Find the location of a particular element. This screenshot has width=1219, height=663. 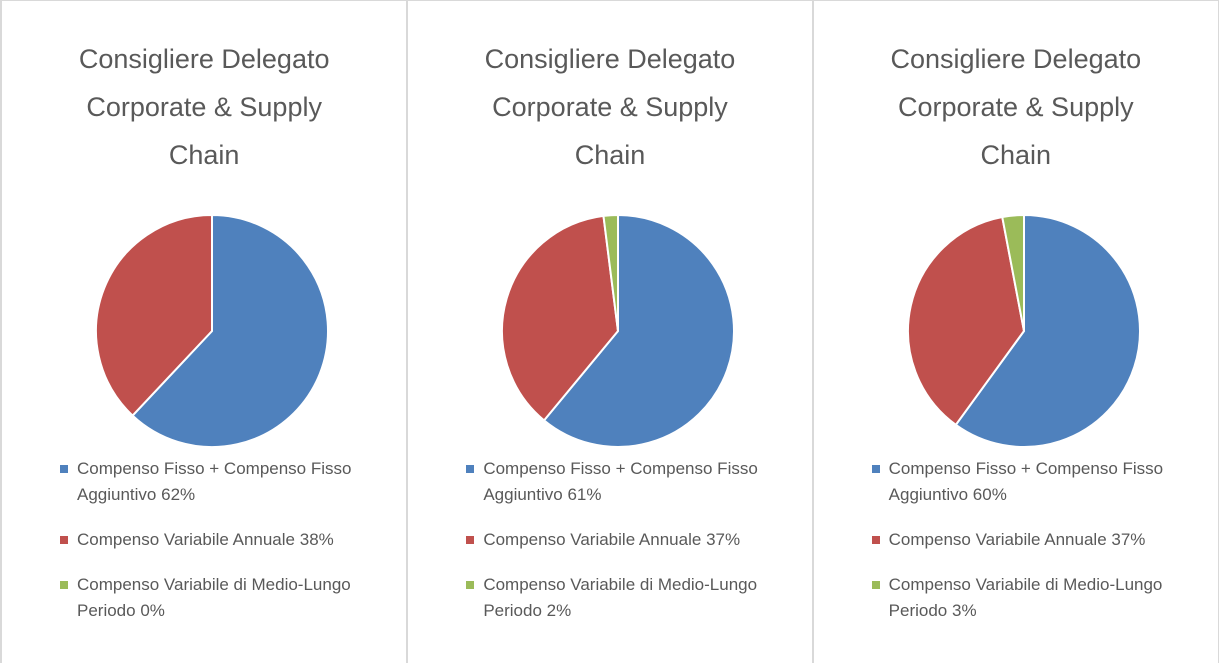

legend-value: 3% is located at coordinates (964, 610).